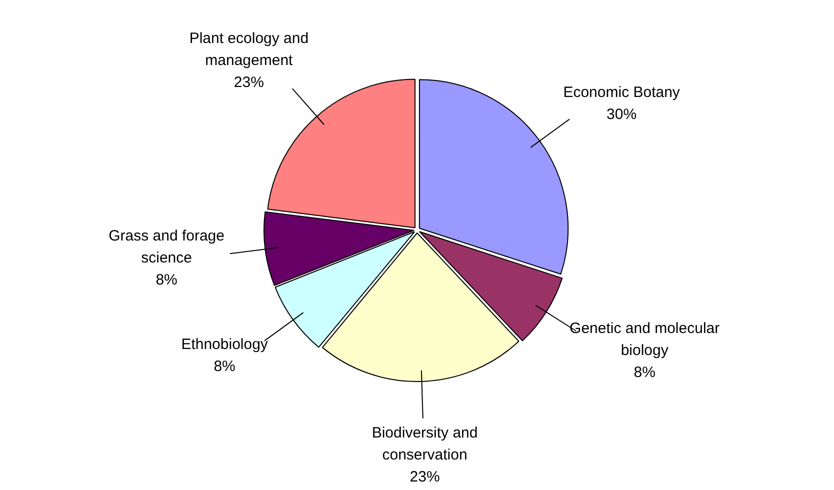 This screenshot has width=834, height=490. I want to click on data-label: 30%, so click(621, 115).